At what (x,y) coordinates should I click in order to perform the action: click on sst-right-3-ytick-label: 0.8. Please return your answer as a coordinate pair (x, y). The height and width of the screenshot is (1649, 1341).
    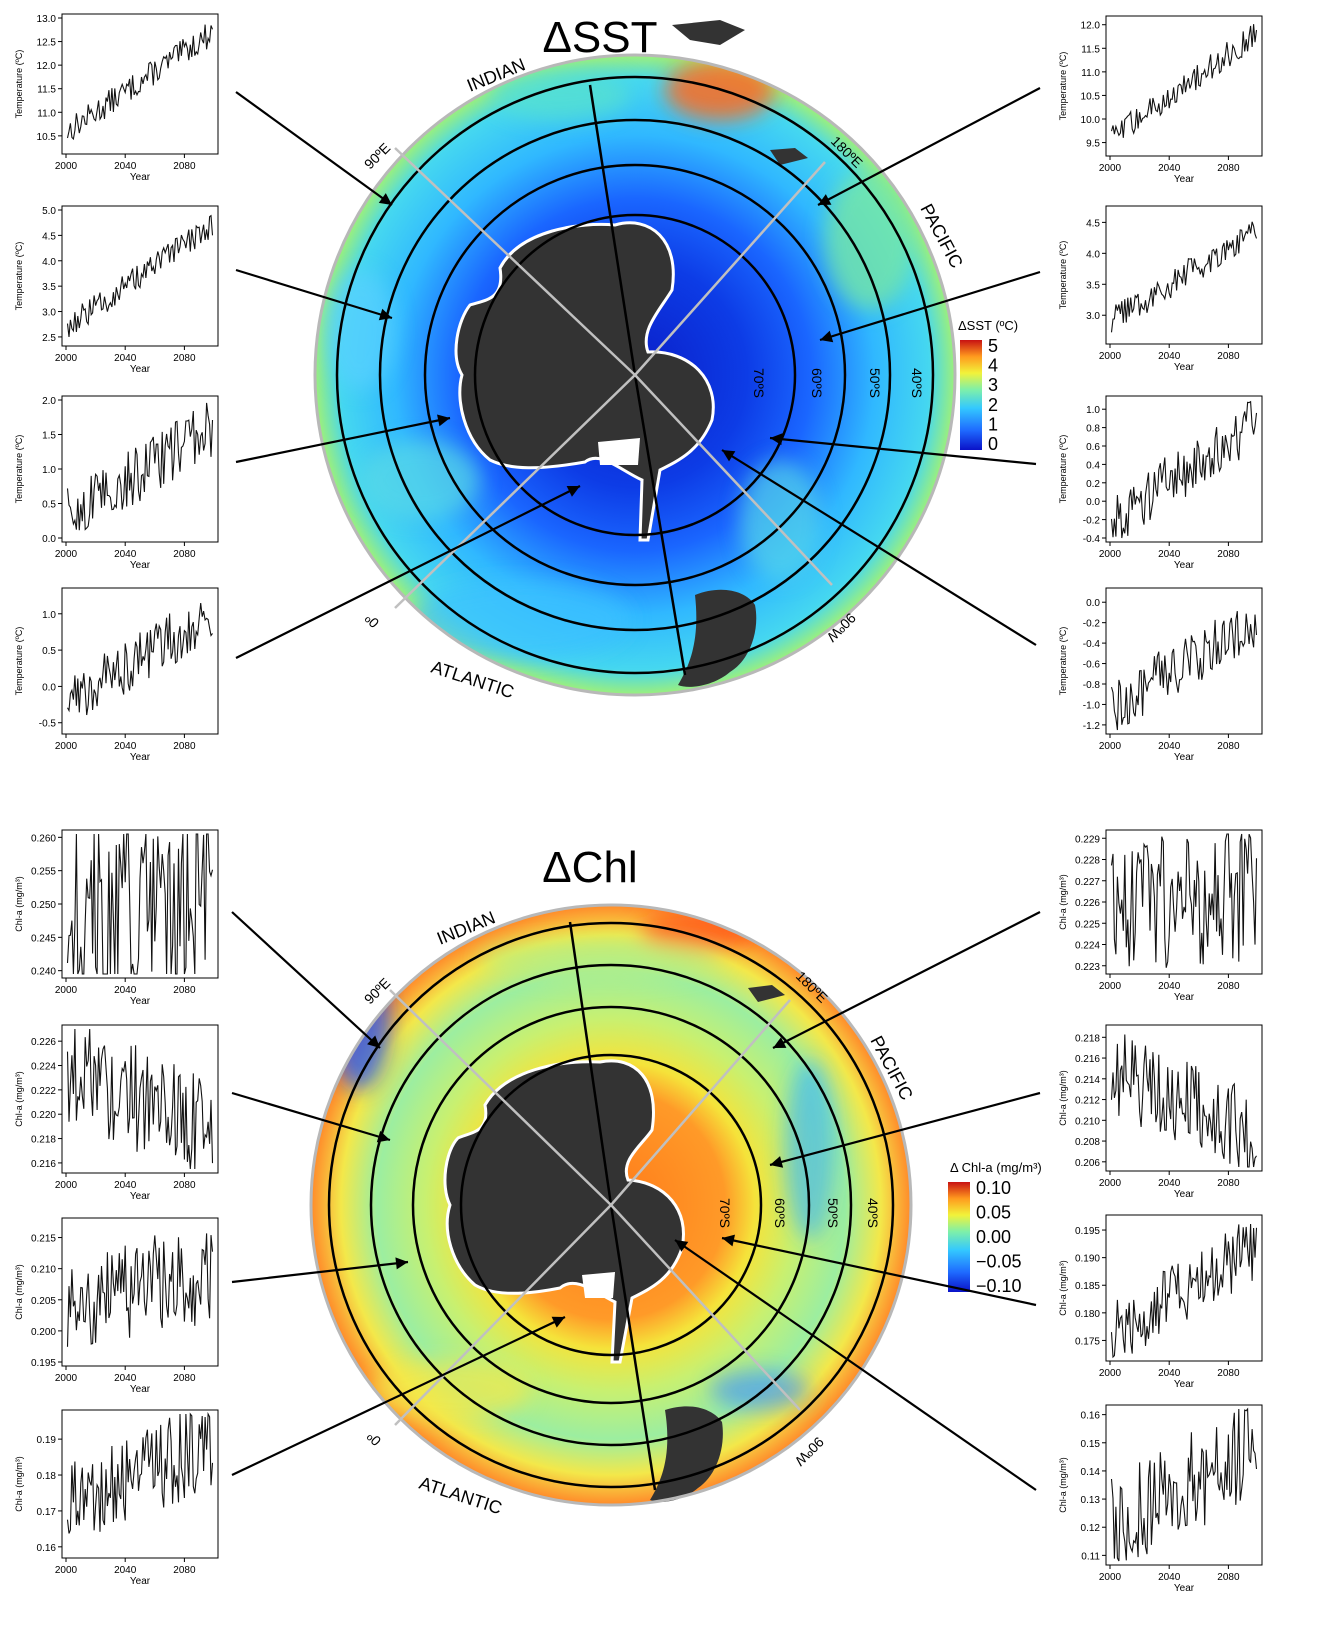
    Looking at the image, I should click on (1093, 429).